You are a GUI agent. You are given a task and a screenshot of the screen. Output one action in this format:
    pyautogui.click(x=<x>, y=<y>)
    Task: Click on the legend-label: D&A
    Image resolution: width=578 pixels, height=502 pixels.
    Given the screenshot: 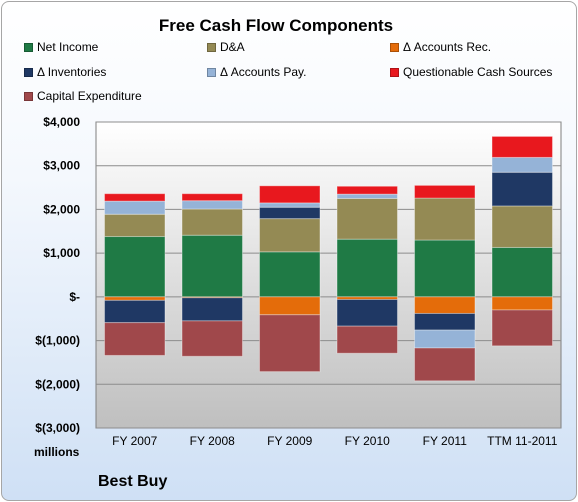 What is the action you would take?
    pyautogui.click(x=232, y=47)
    